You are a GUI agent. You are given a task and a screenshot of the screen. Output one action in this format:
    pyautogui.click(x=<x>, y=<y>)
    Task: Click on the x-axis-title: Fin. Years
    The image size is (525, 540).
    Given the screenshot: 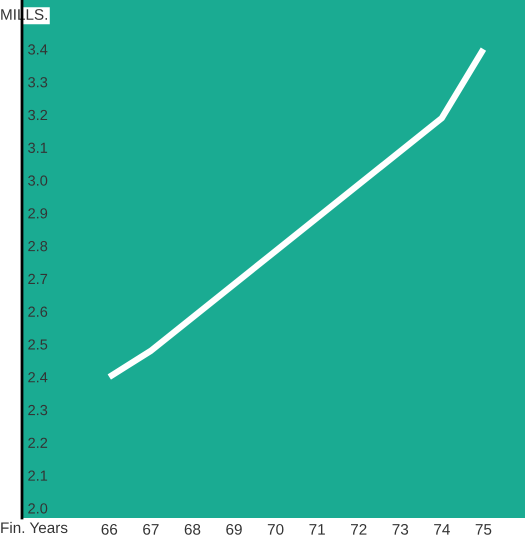 What is the action you would take?
    pyautogui.click(x=34, y=528)
    